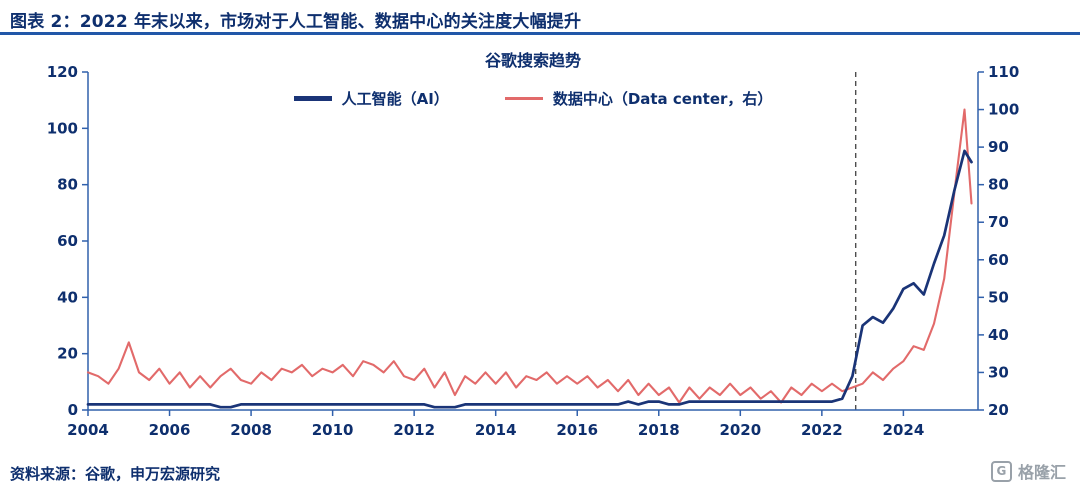 This screenshot has width=1080, height=491. Describe the element at coordinates (822, 430) in the screenshot. I see `x-tick-label: 2022` at that location.